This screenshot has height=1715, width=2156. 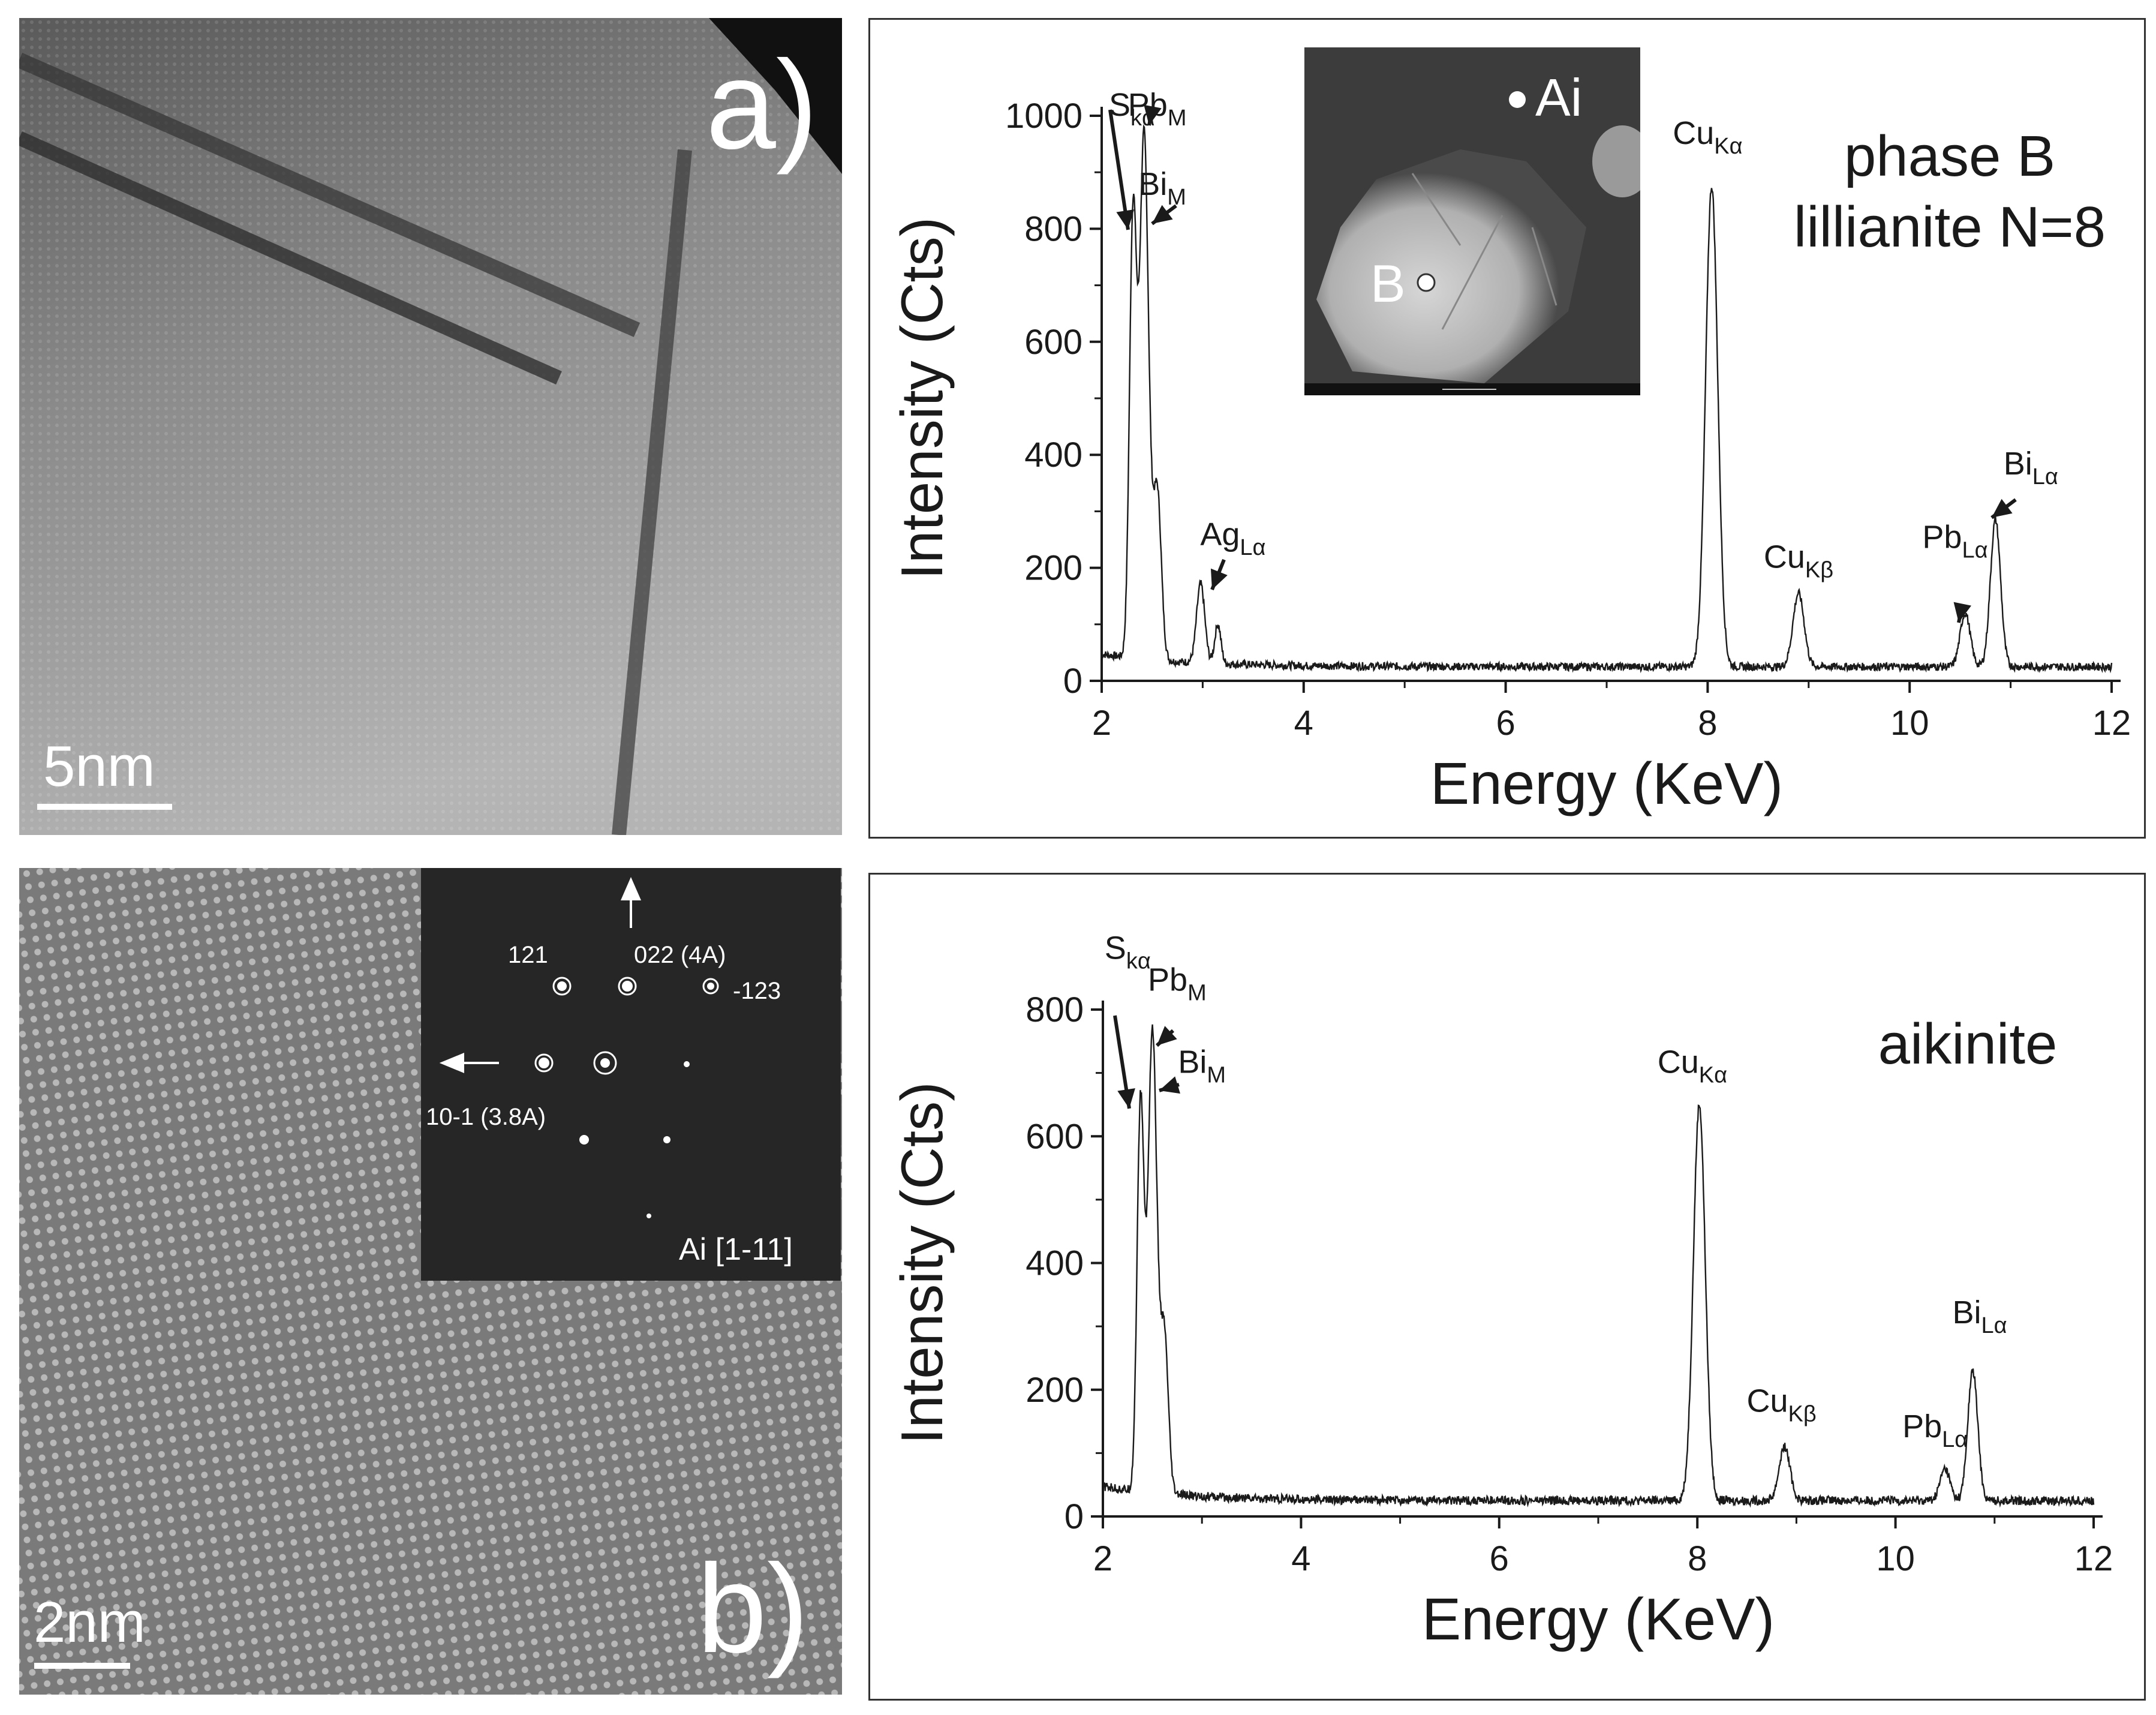 I want to click on fft-label-022: 022 (4A), so click(x=680, y=955).